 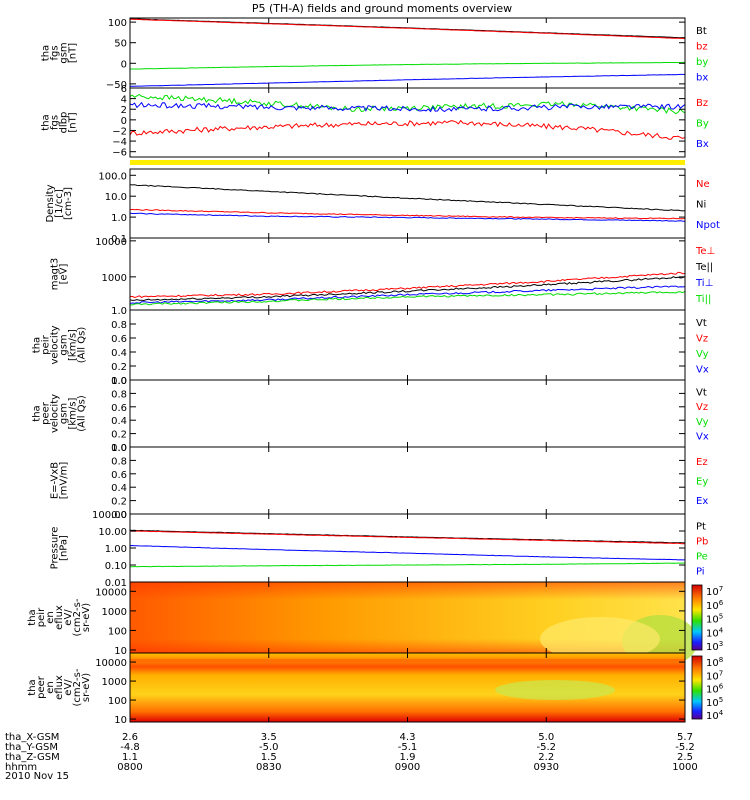 What do you see at coordinates (124, 89) in the screenshot?
I see `y-tick-label: 6` at bounding box center [124, 89].